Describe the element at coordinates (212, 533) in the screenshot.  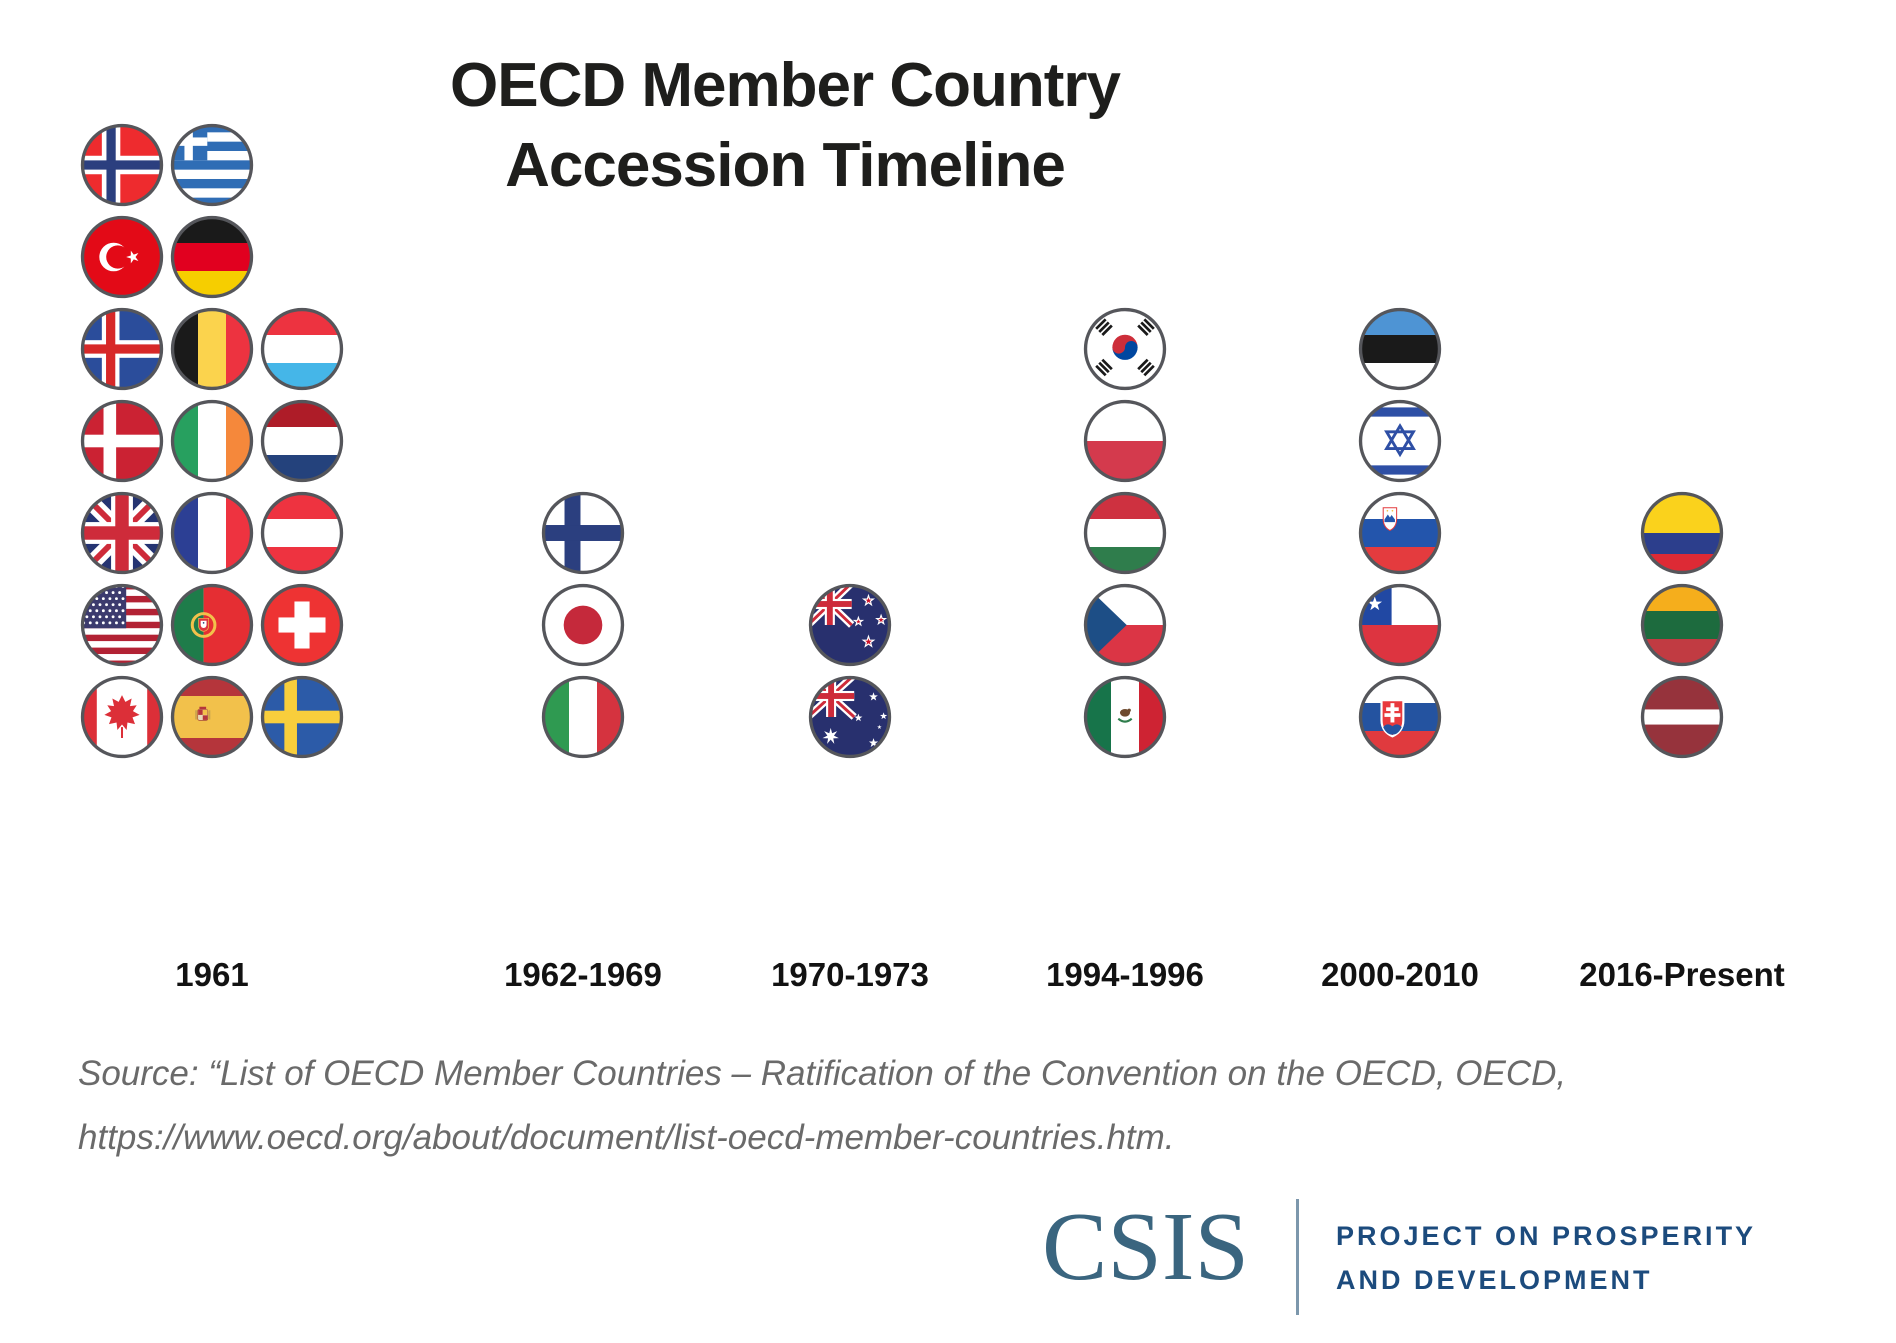
I see `france-flag-icon` at that location.